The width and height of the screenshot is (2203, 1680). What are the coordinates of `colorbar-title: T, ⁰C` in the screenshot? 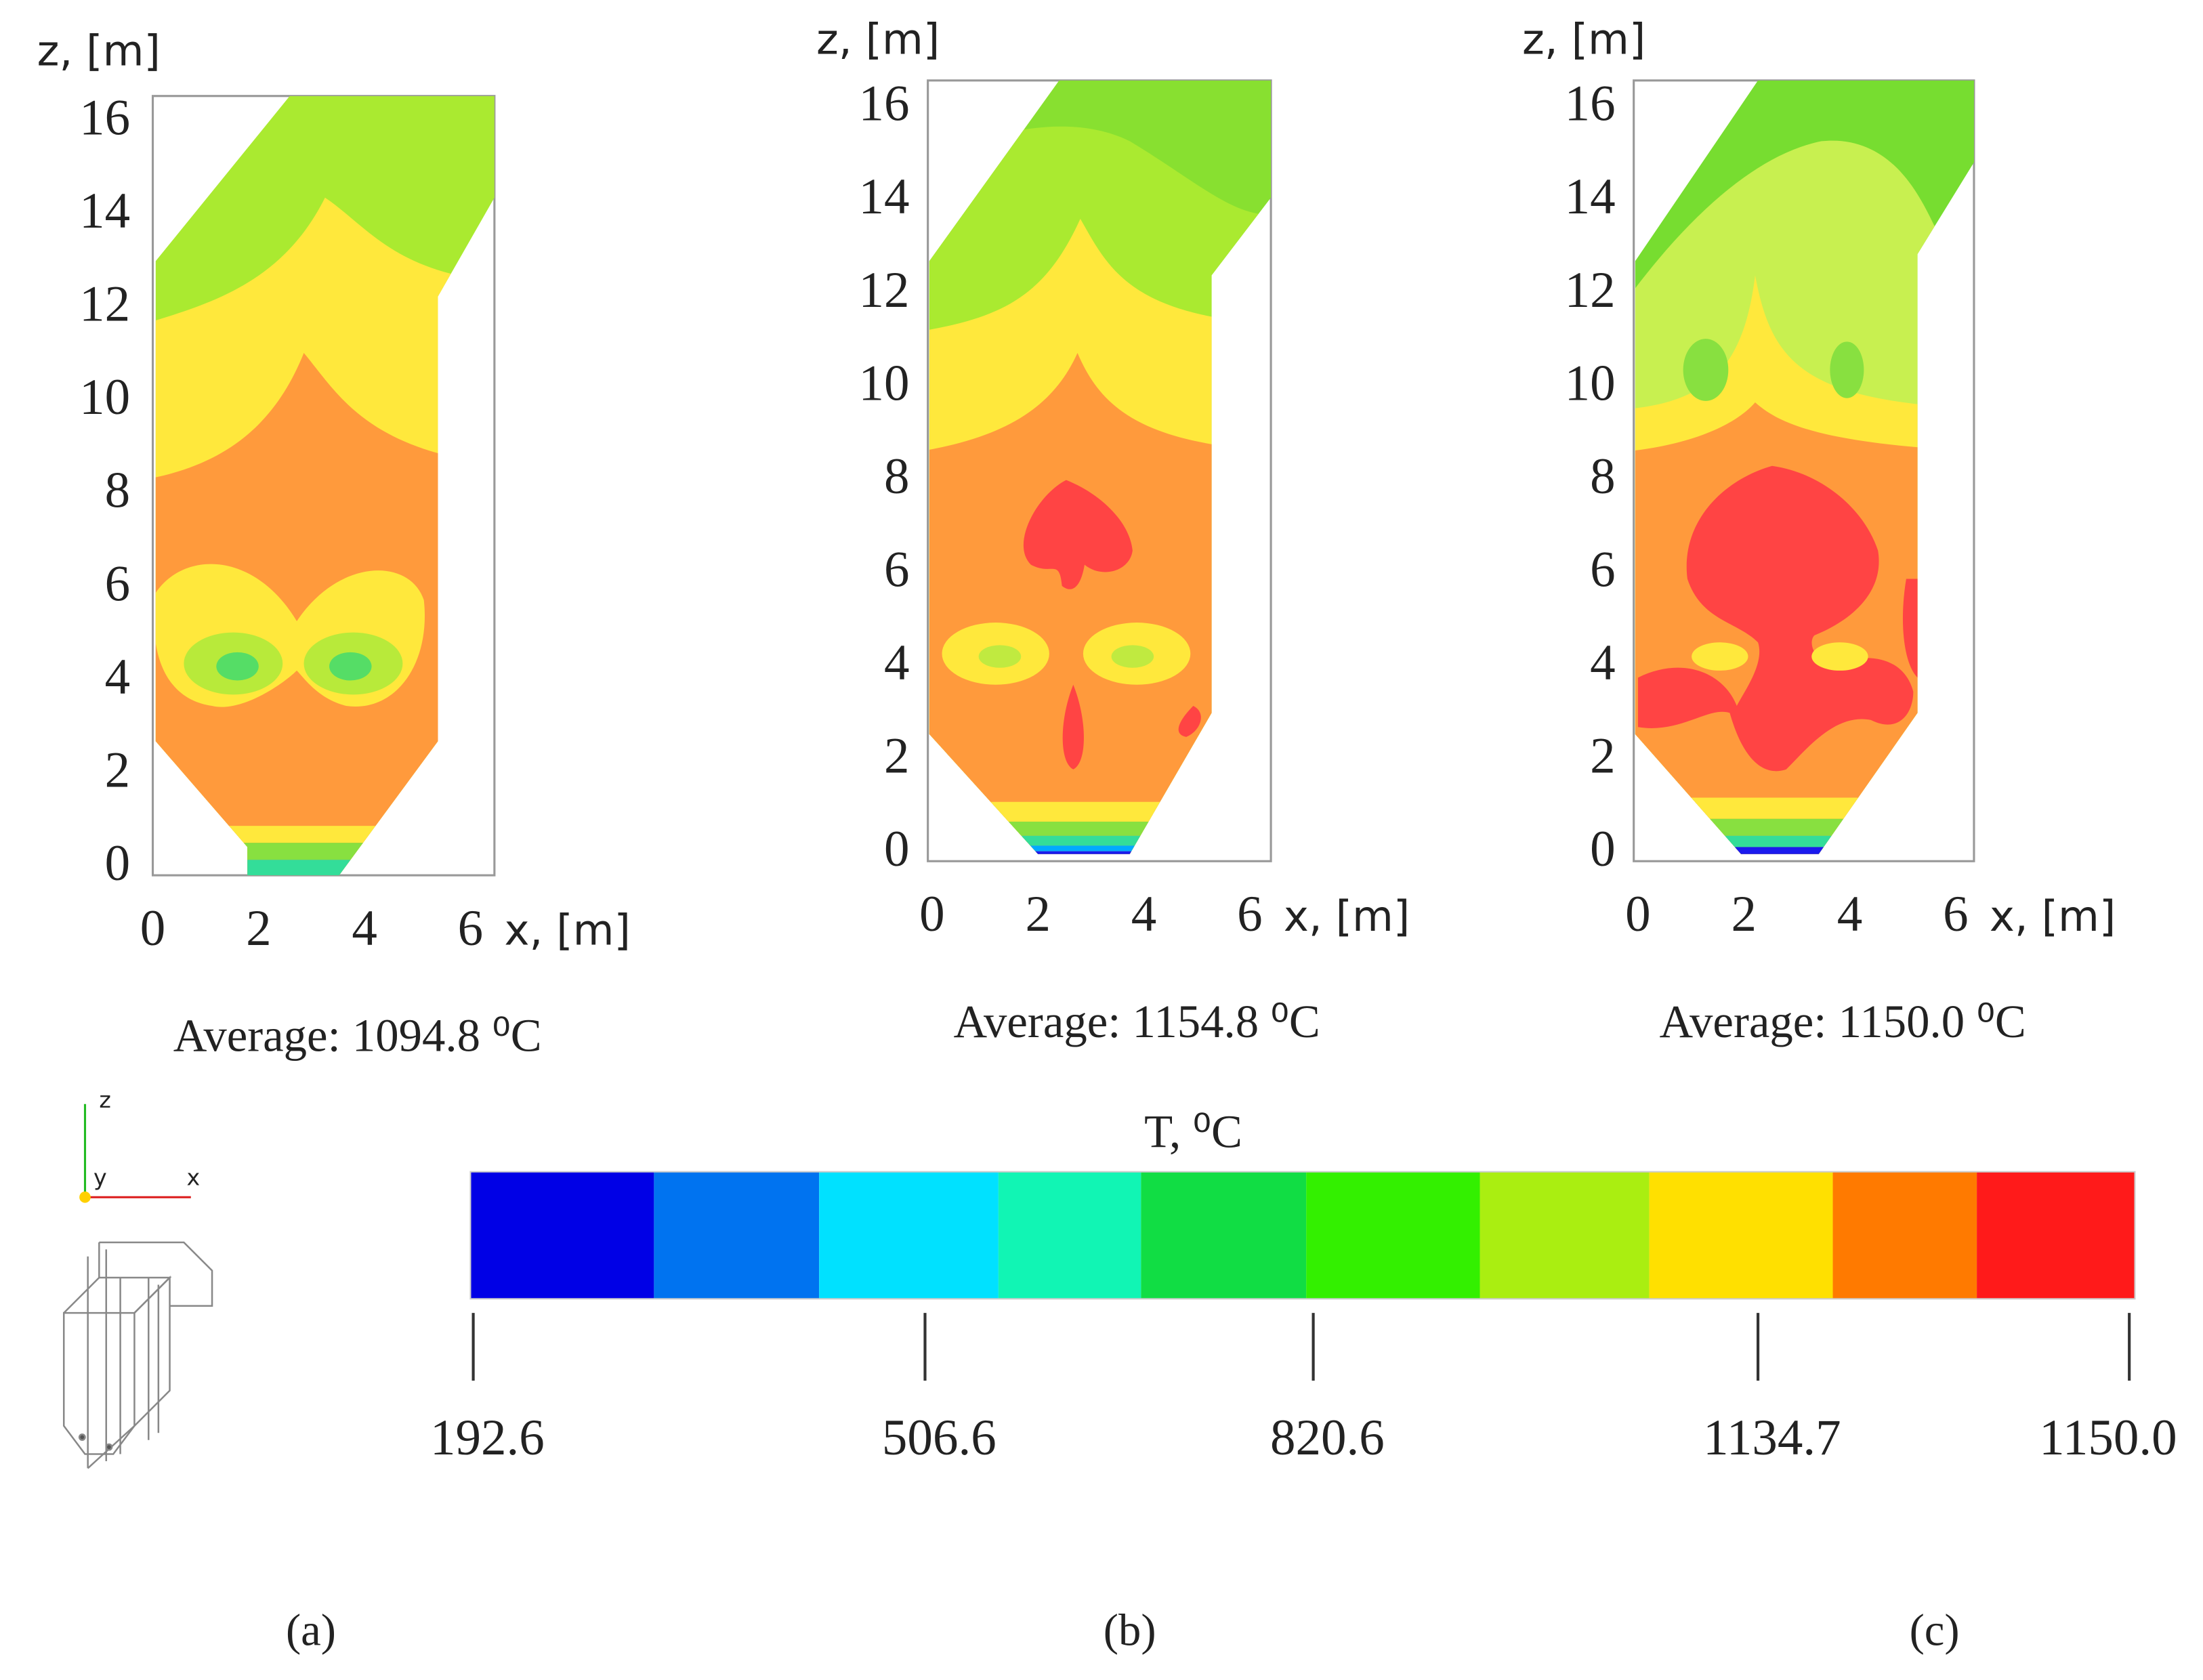 It's located at (1193, 1131).